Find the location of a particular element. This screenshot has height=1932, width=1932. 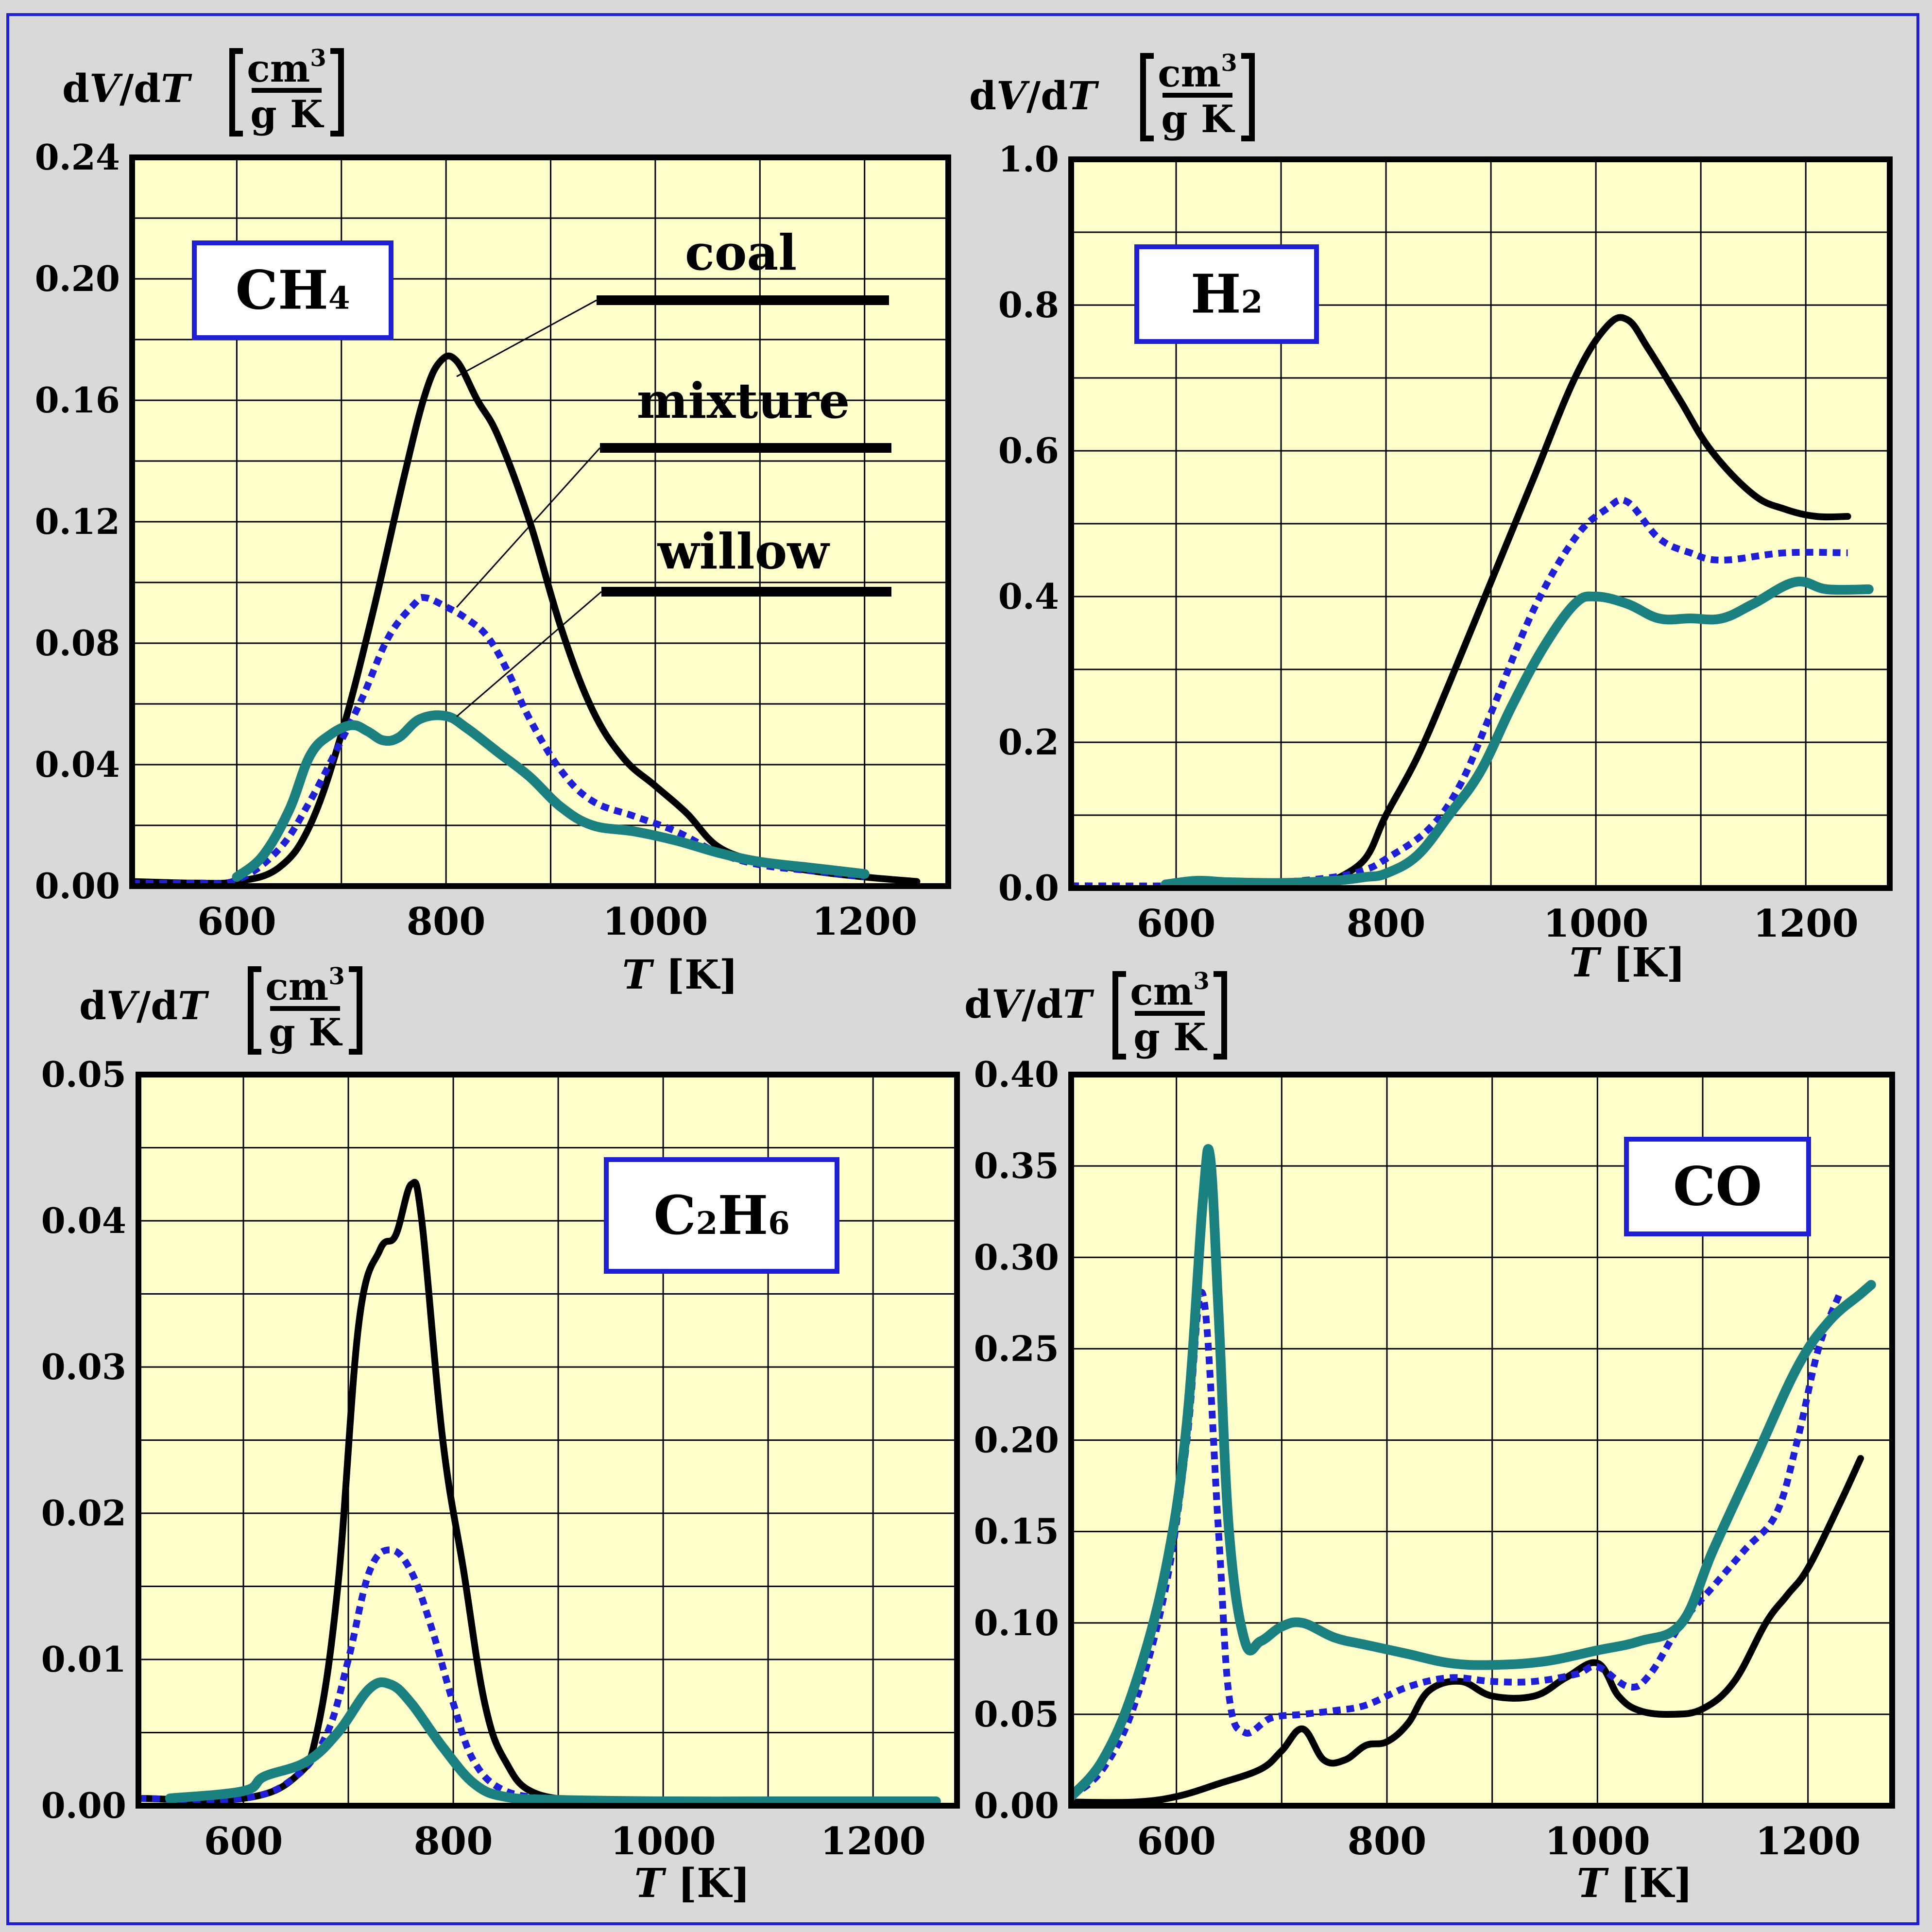

y-axis-unit: cm3 g K is located at coordinates (305, 1009).